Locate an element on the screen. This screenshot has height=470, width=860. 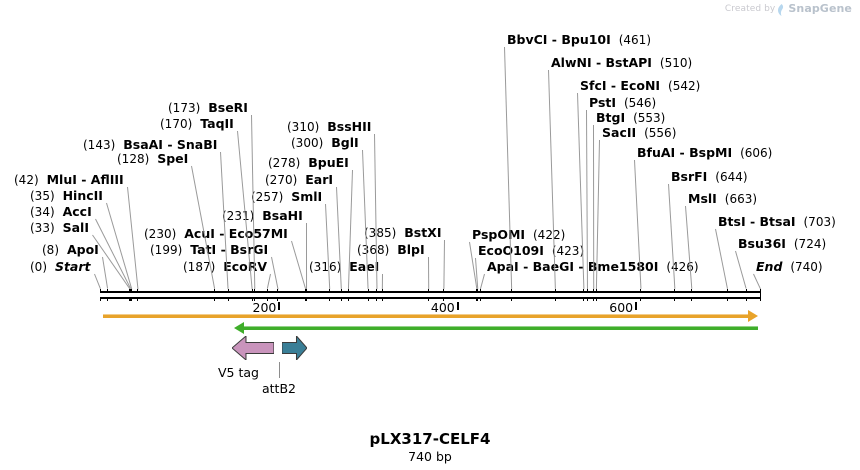
enzyme-name: BpuEI is located at coordinates (328, 162).